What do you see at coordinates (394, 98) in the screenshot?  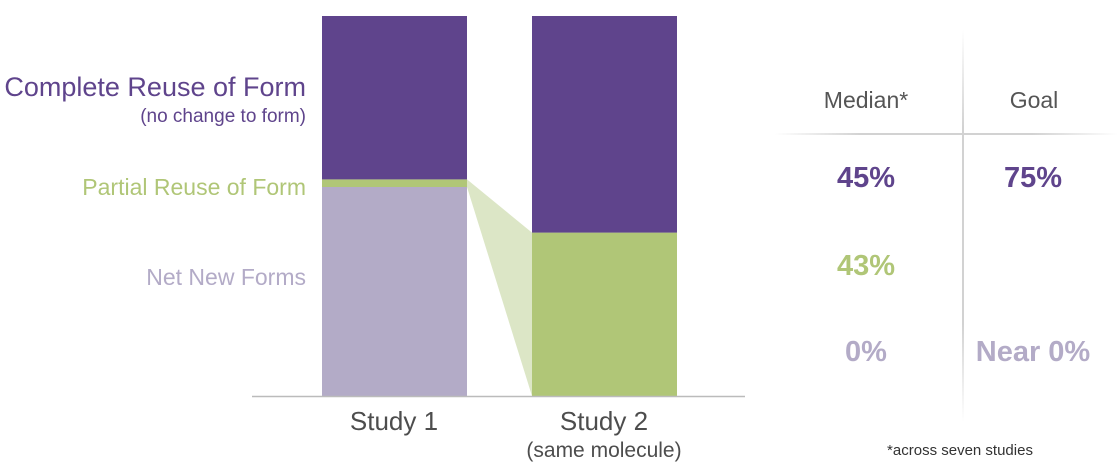 I see `bar-study-1-complete-reuse-of-form` at bounding box center [394, 98].